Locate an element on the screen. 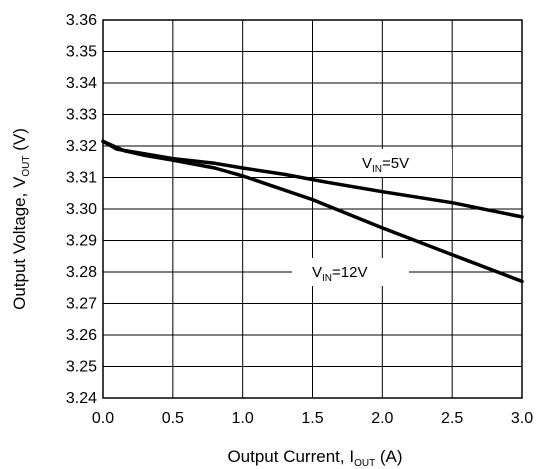 Image resolution: width=539 pixels, height=469 pixels. y-tick-label: 3.29 is located at coordinates (81, 241).